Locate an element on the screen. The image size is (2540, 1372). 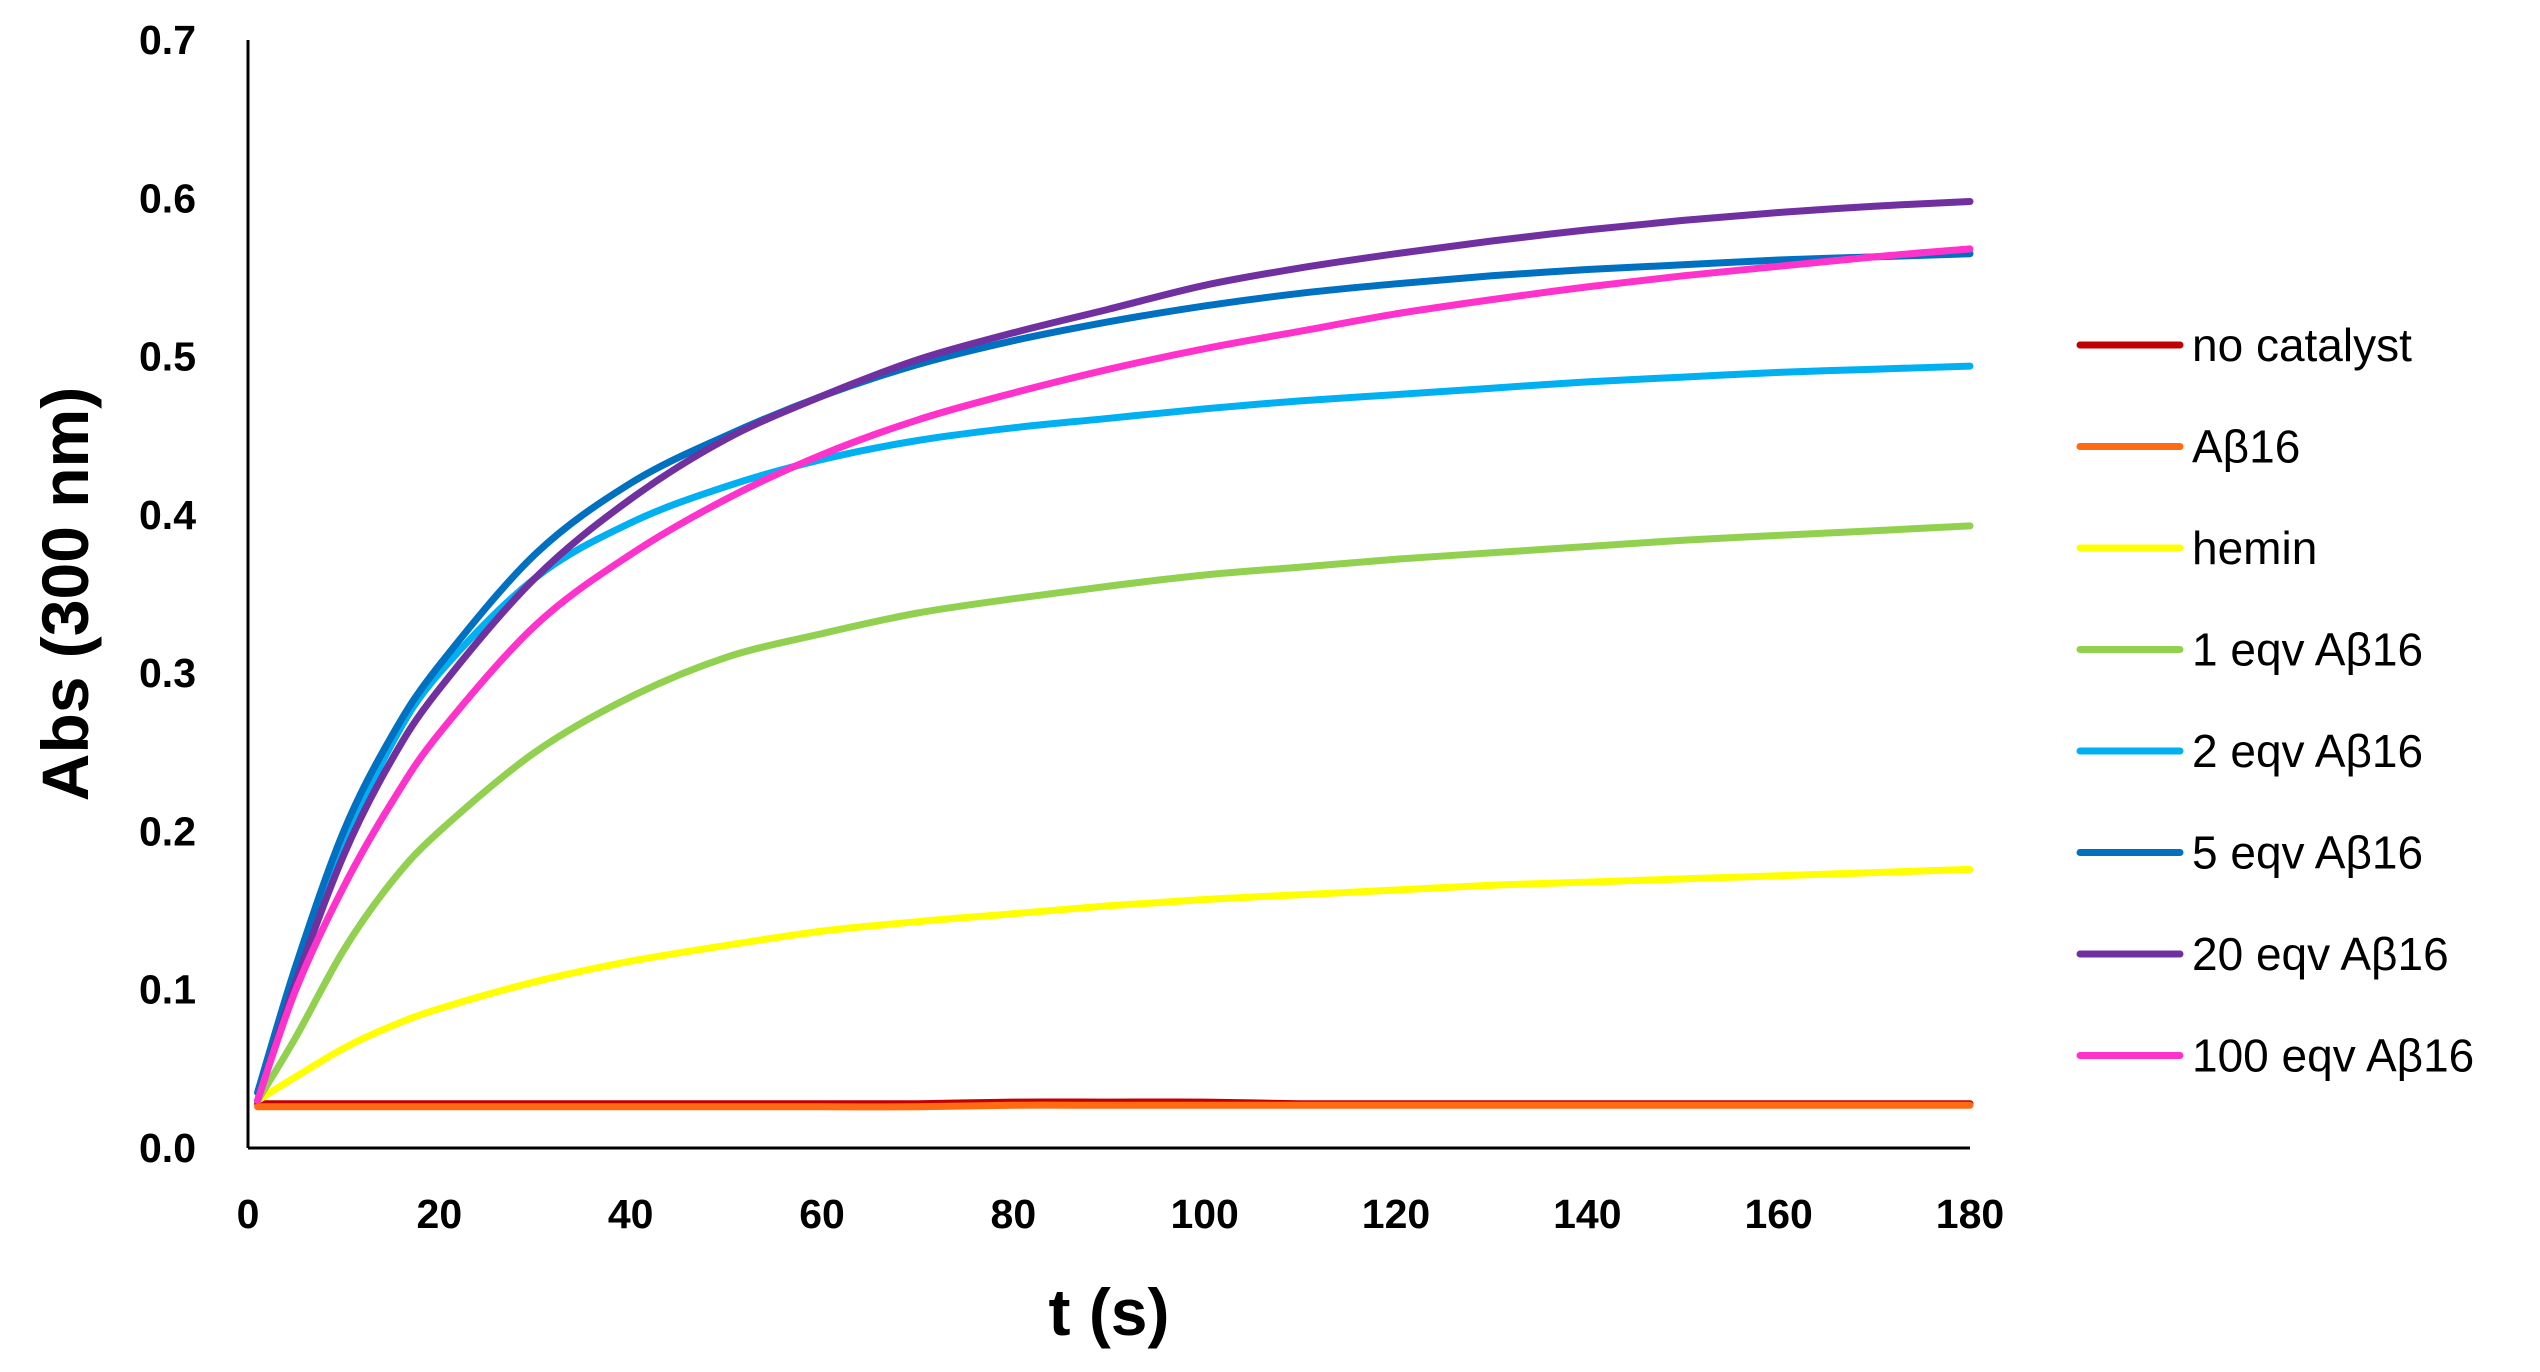
x-axis-title: t (s) is located at coordinates (1109, 1312).